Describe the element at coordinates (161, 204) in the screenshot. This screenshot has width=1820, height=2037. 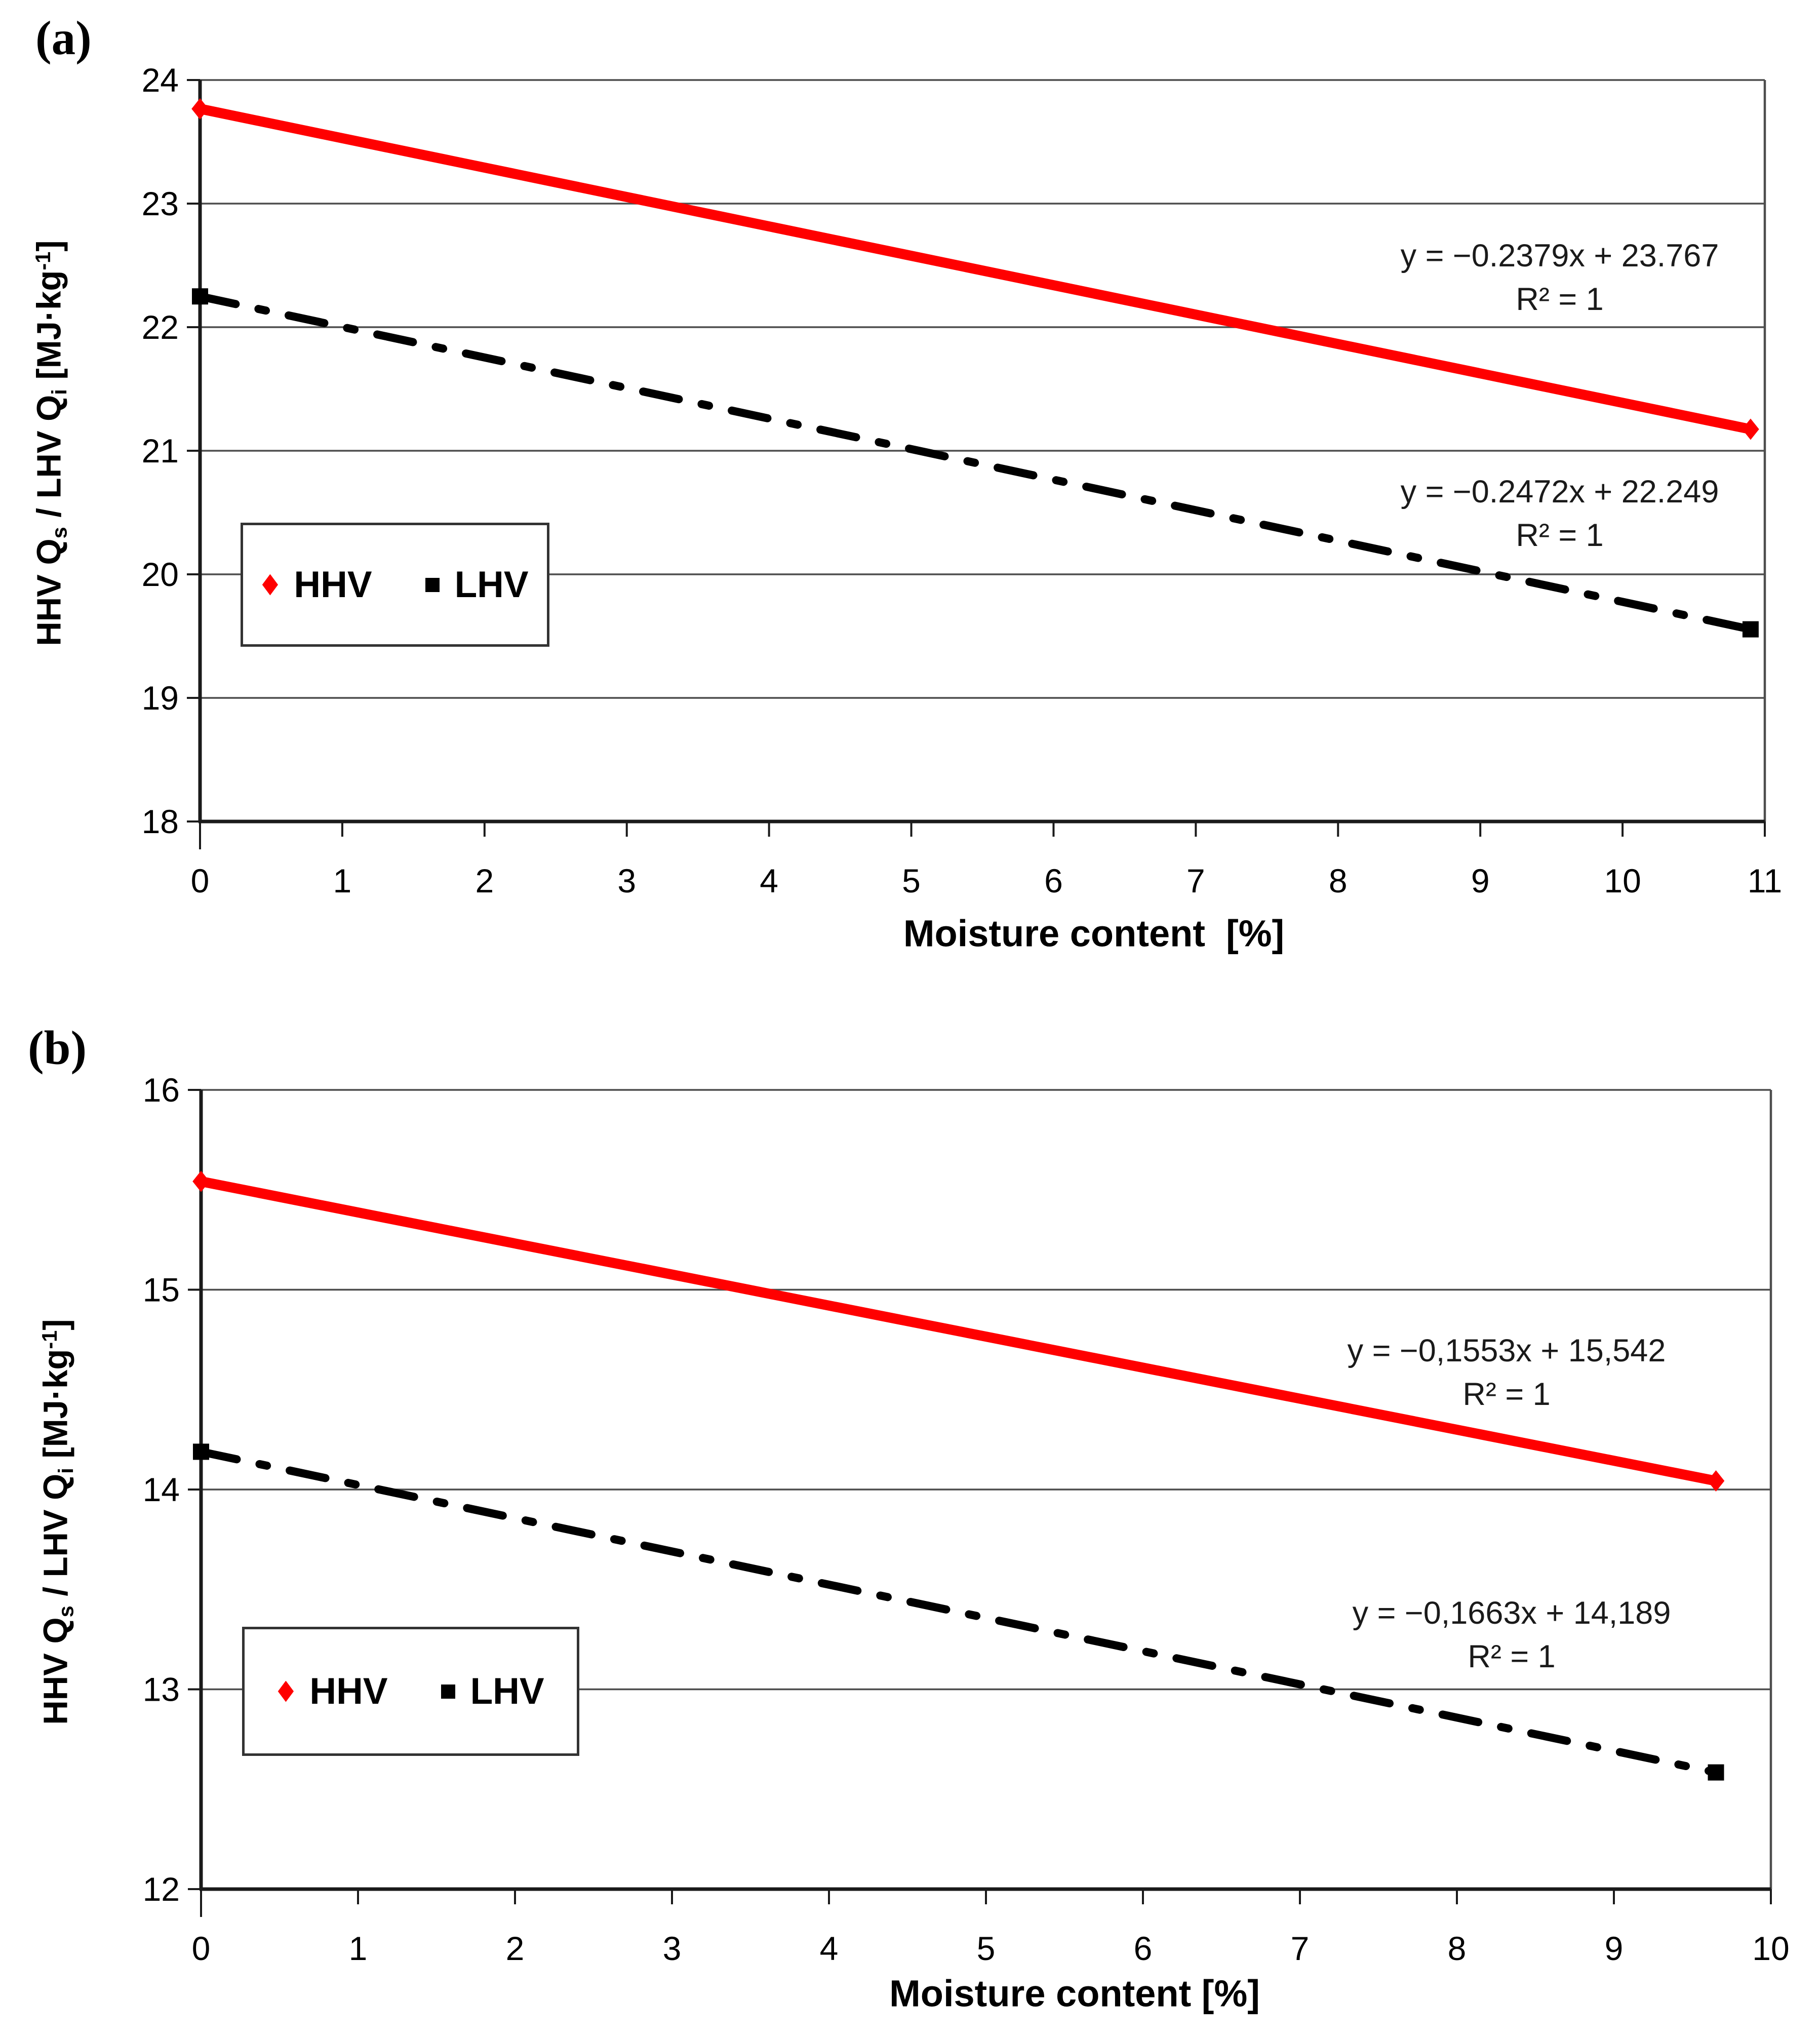
I see `y-tick-label-23: 23` at that location.